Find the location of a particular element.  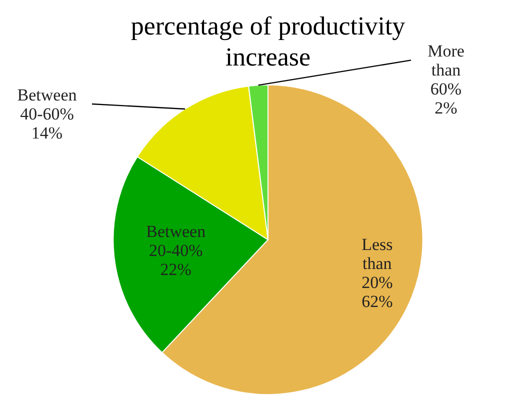

data-label: 2% is located at coordinates (446, 108).